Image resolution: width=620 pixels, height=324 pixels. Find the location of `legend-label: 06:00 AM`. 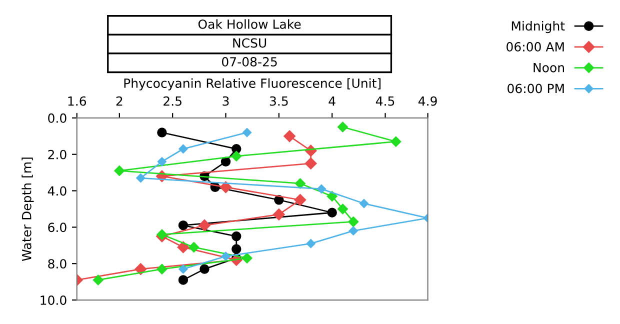

legend-label: 06:00 AM is located at coordinates (535, 47).